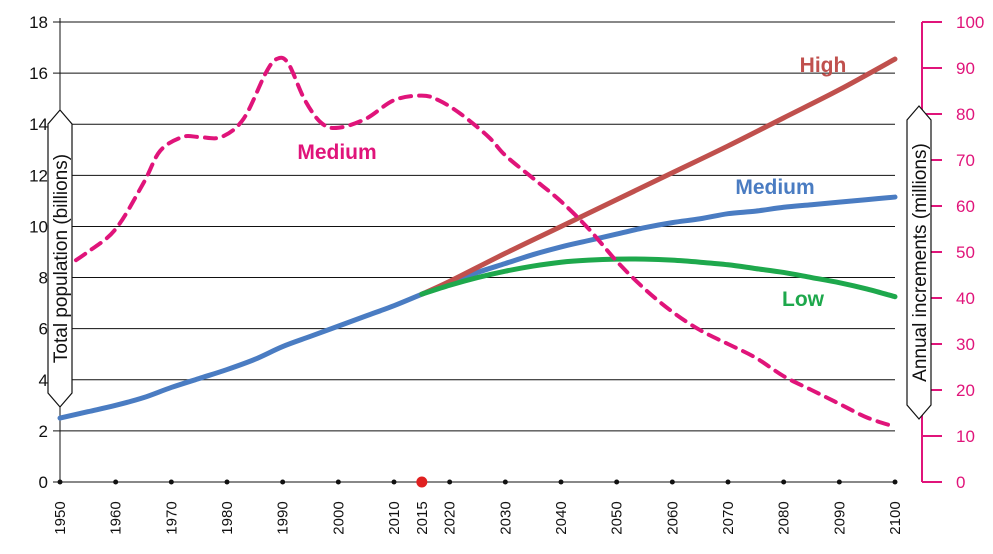  I want to click on x-tick-dot-2020, so click(450, 482).